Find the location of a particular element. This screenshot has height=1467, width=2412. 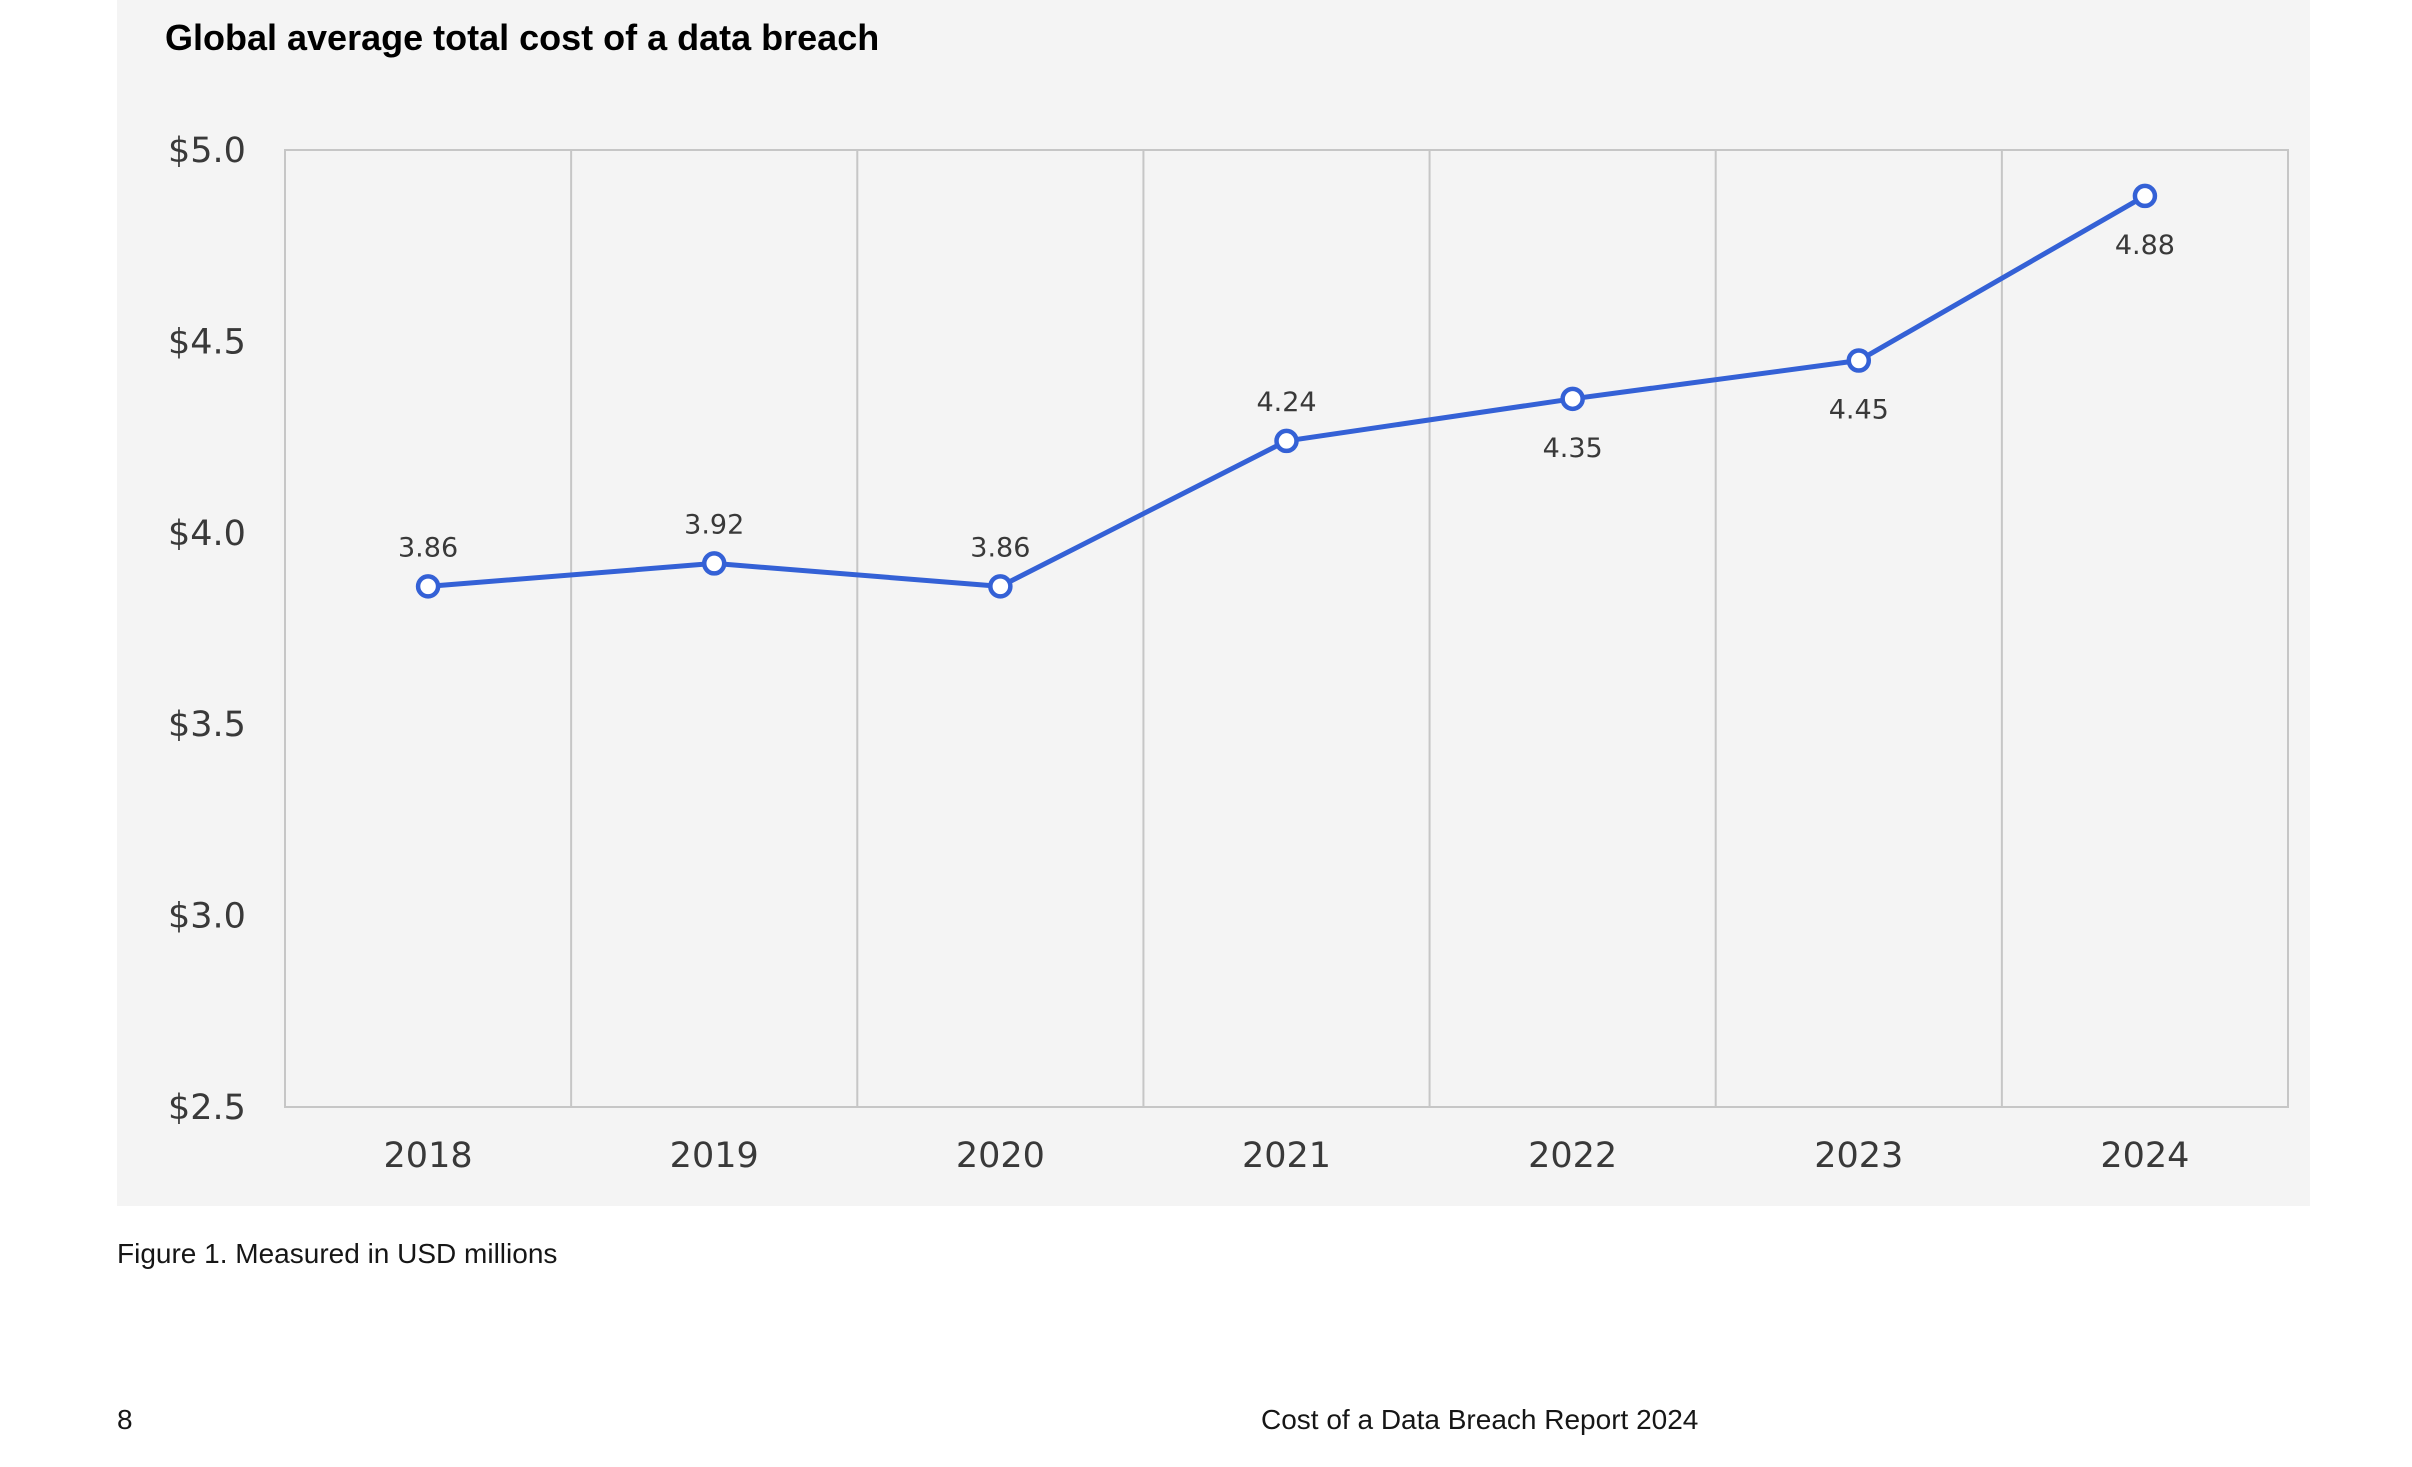

y-tick-label: $4.0 is located at coordinates (207, 534).